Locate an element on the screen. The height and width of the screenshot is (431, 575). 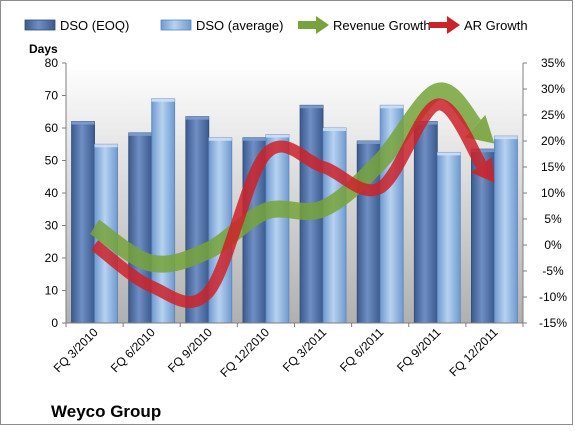
x-tick-label: FQ 9/2010 is located at coordinates (190, 350).